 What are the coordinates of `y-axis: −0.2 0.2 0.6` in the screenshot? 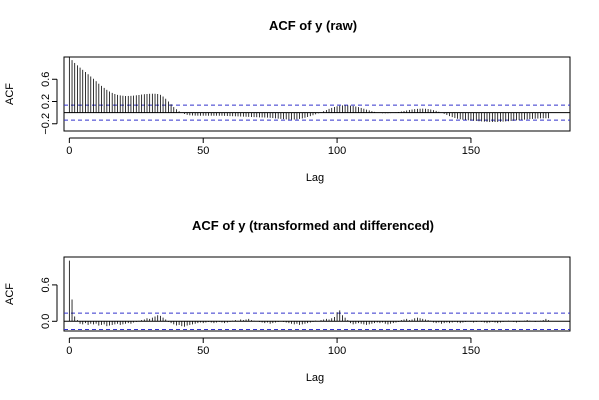 It's located at (49, 103).